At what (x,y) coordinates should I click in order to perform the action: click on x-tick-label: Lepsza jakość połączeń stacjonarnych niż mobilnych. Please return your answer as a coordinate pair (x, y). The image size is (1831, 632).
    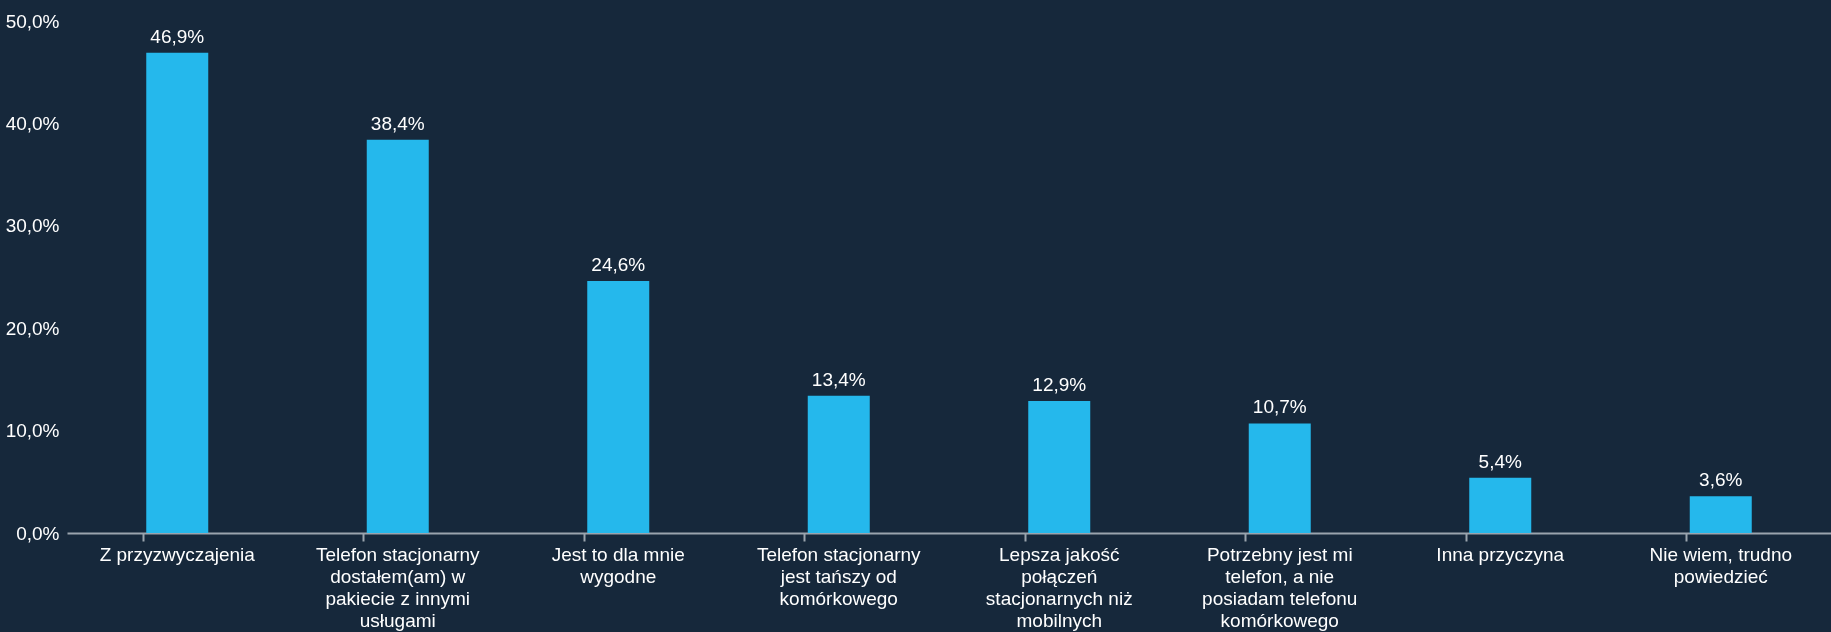
    Looking at the image, I should click on (1059, 587).